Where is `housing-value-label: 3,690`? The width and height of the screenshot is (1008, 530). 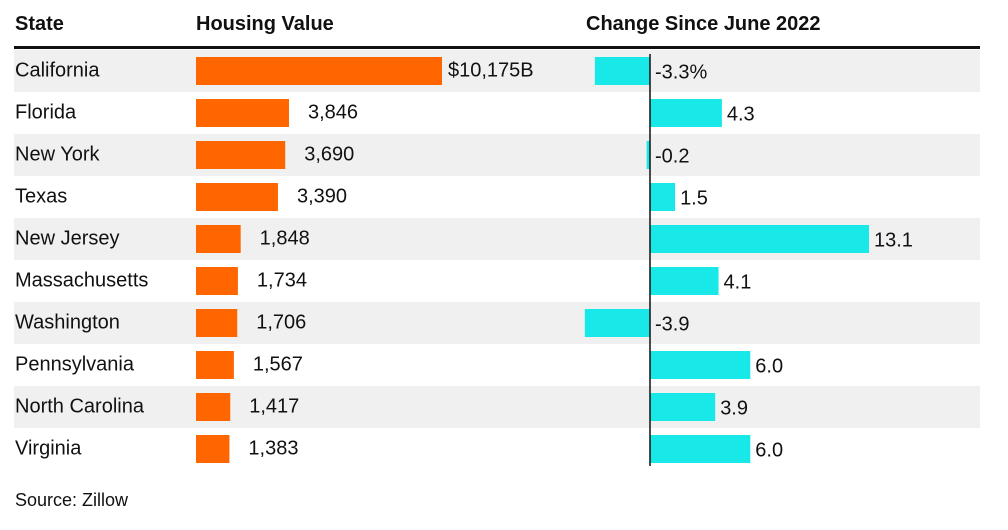 housing-value-label: 3,690 is located at coordinates (329, 154).